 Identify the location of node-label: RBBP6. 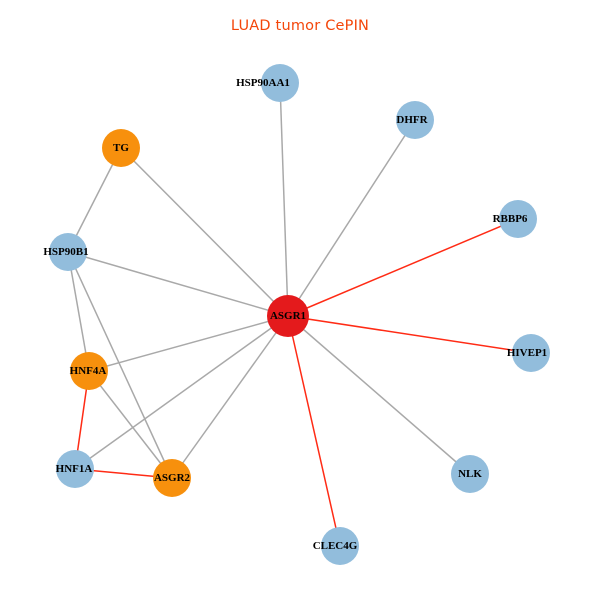
(510, 219).